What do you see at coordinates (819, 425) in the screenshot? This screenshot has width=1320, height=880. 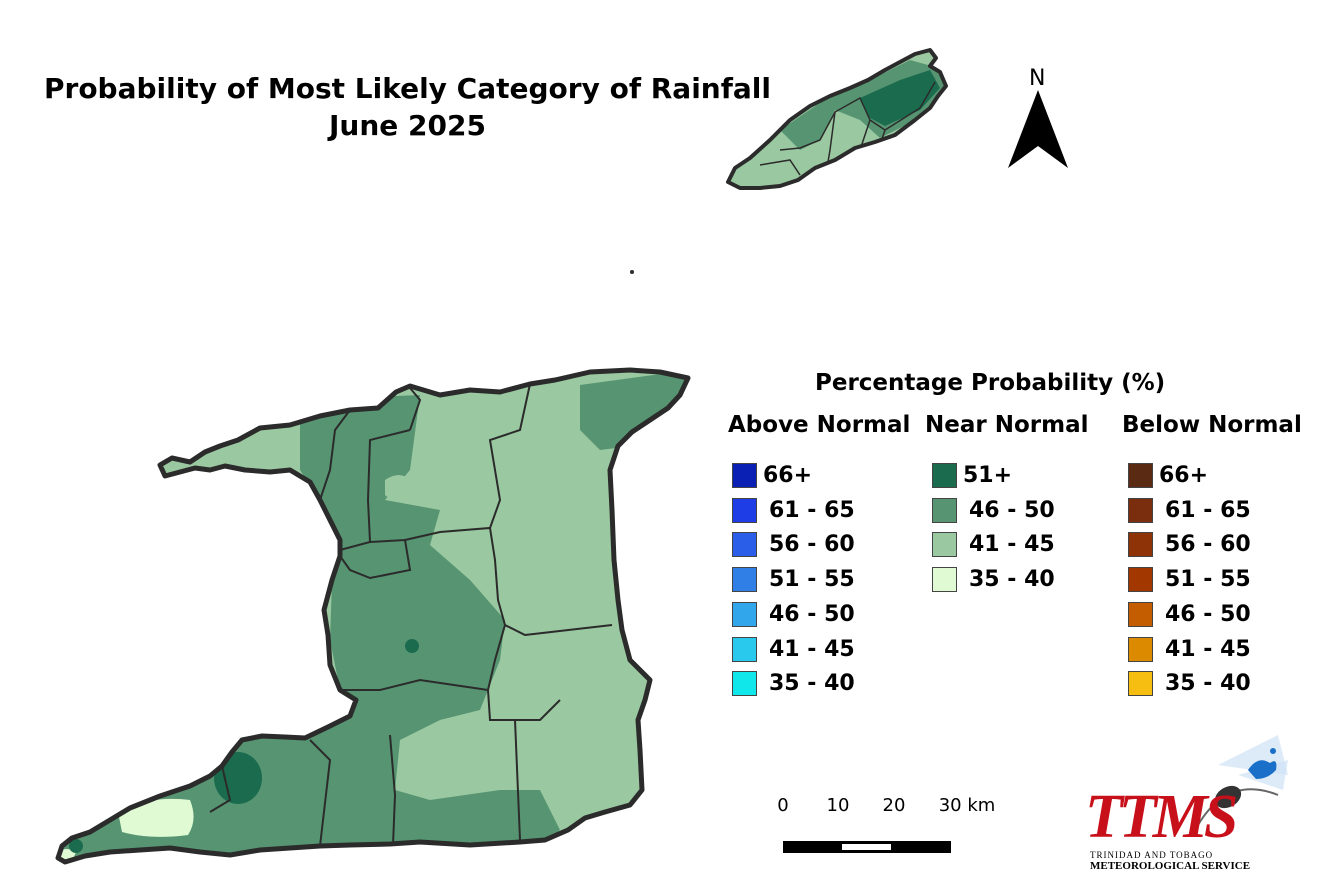 I see `legend-column-heading: Above Normal` at bounding box center [819, 425].